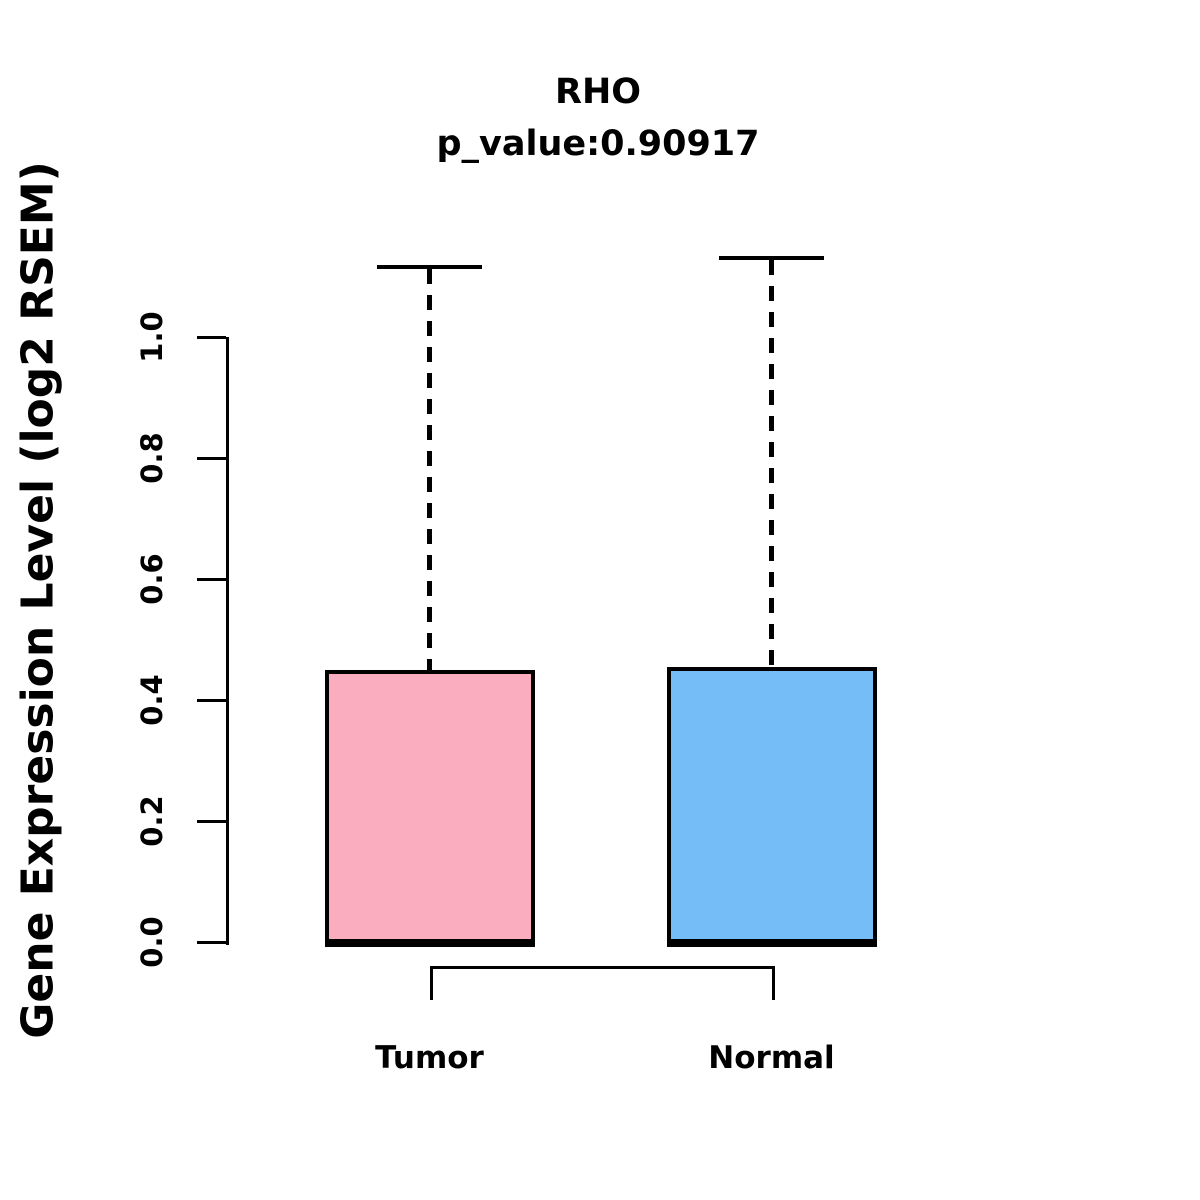 The image size is (1200, 1200). Describe the element at coordinates (771, 806) in the screenshot. I see `box-normal` at that location.